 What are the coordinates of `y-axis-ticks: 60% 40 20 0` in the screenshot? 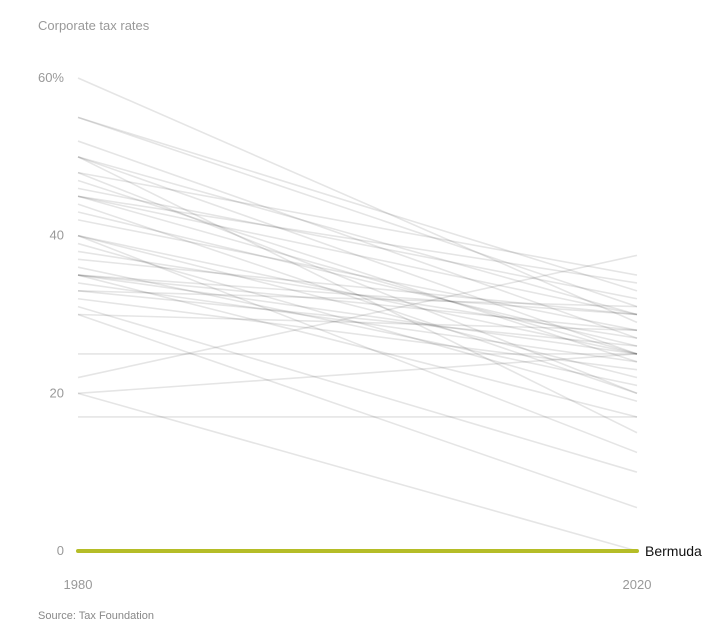 It's located at (51, 314).